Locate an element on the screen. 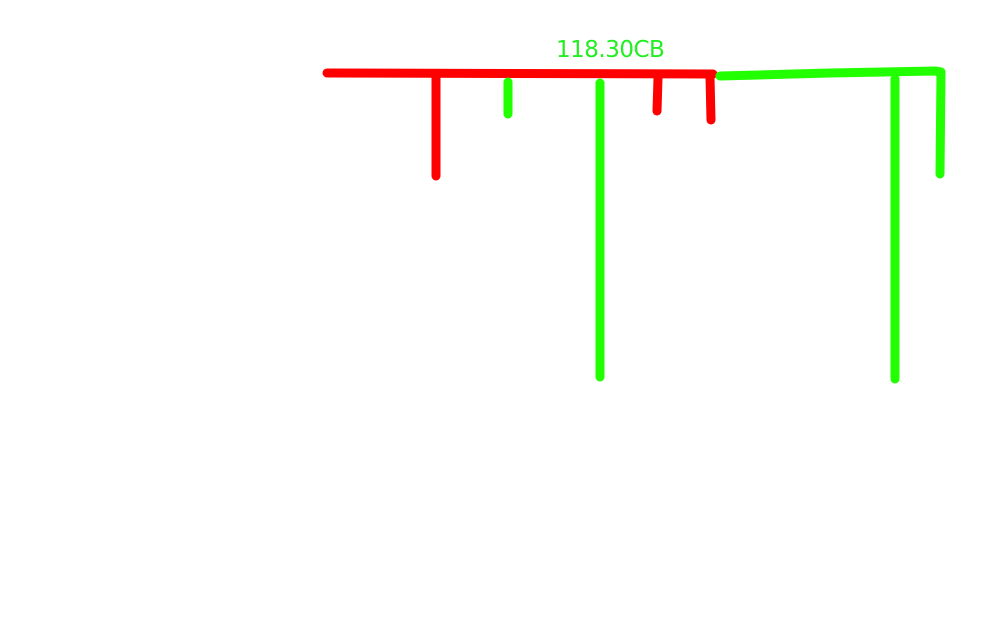 The image size is (1000, 621). green-horizontal-bar is located at coordinates (830, 73).